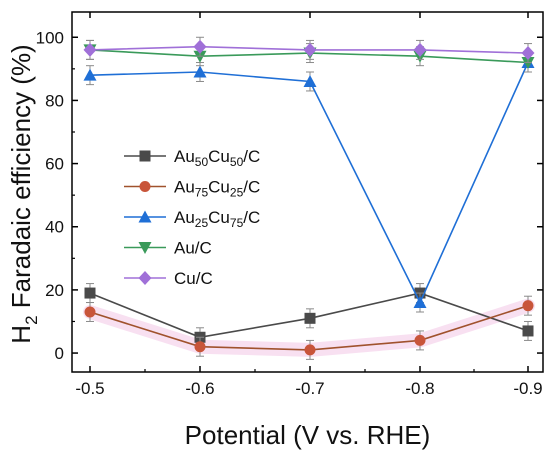  Describe the element at coordinates (199, 388) in the screenshot. I see `x-tick-label: -0.6` at that location.